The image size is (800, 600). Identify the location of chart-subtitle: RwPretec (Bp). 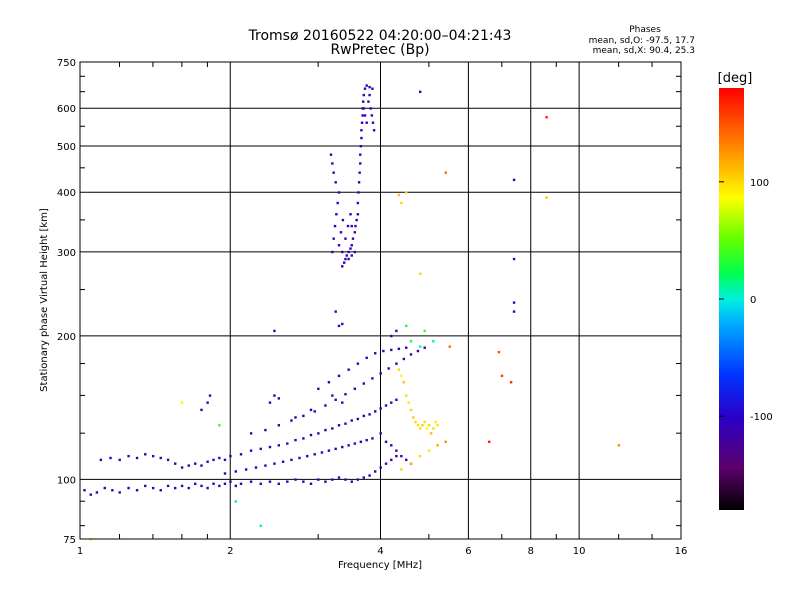
(379, 50).